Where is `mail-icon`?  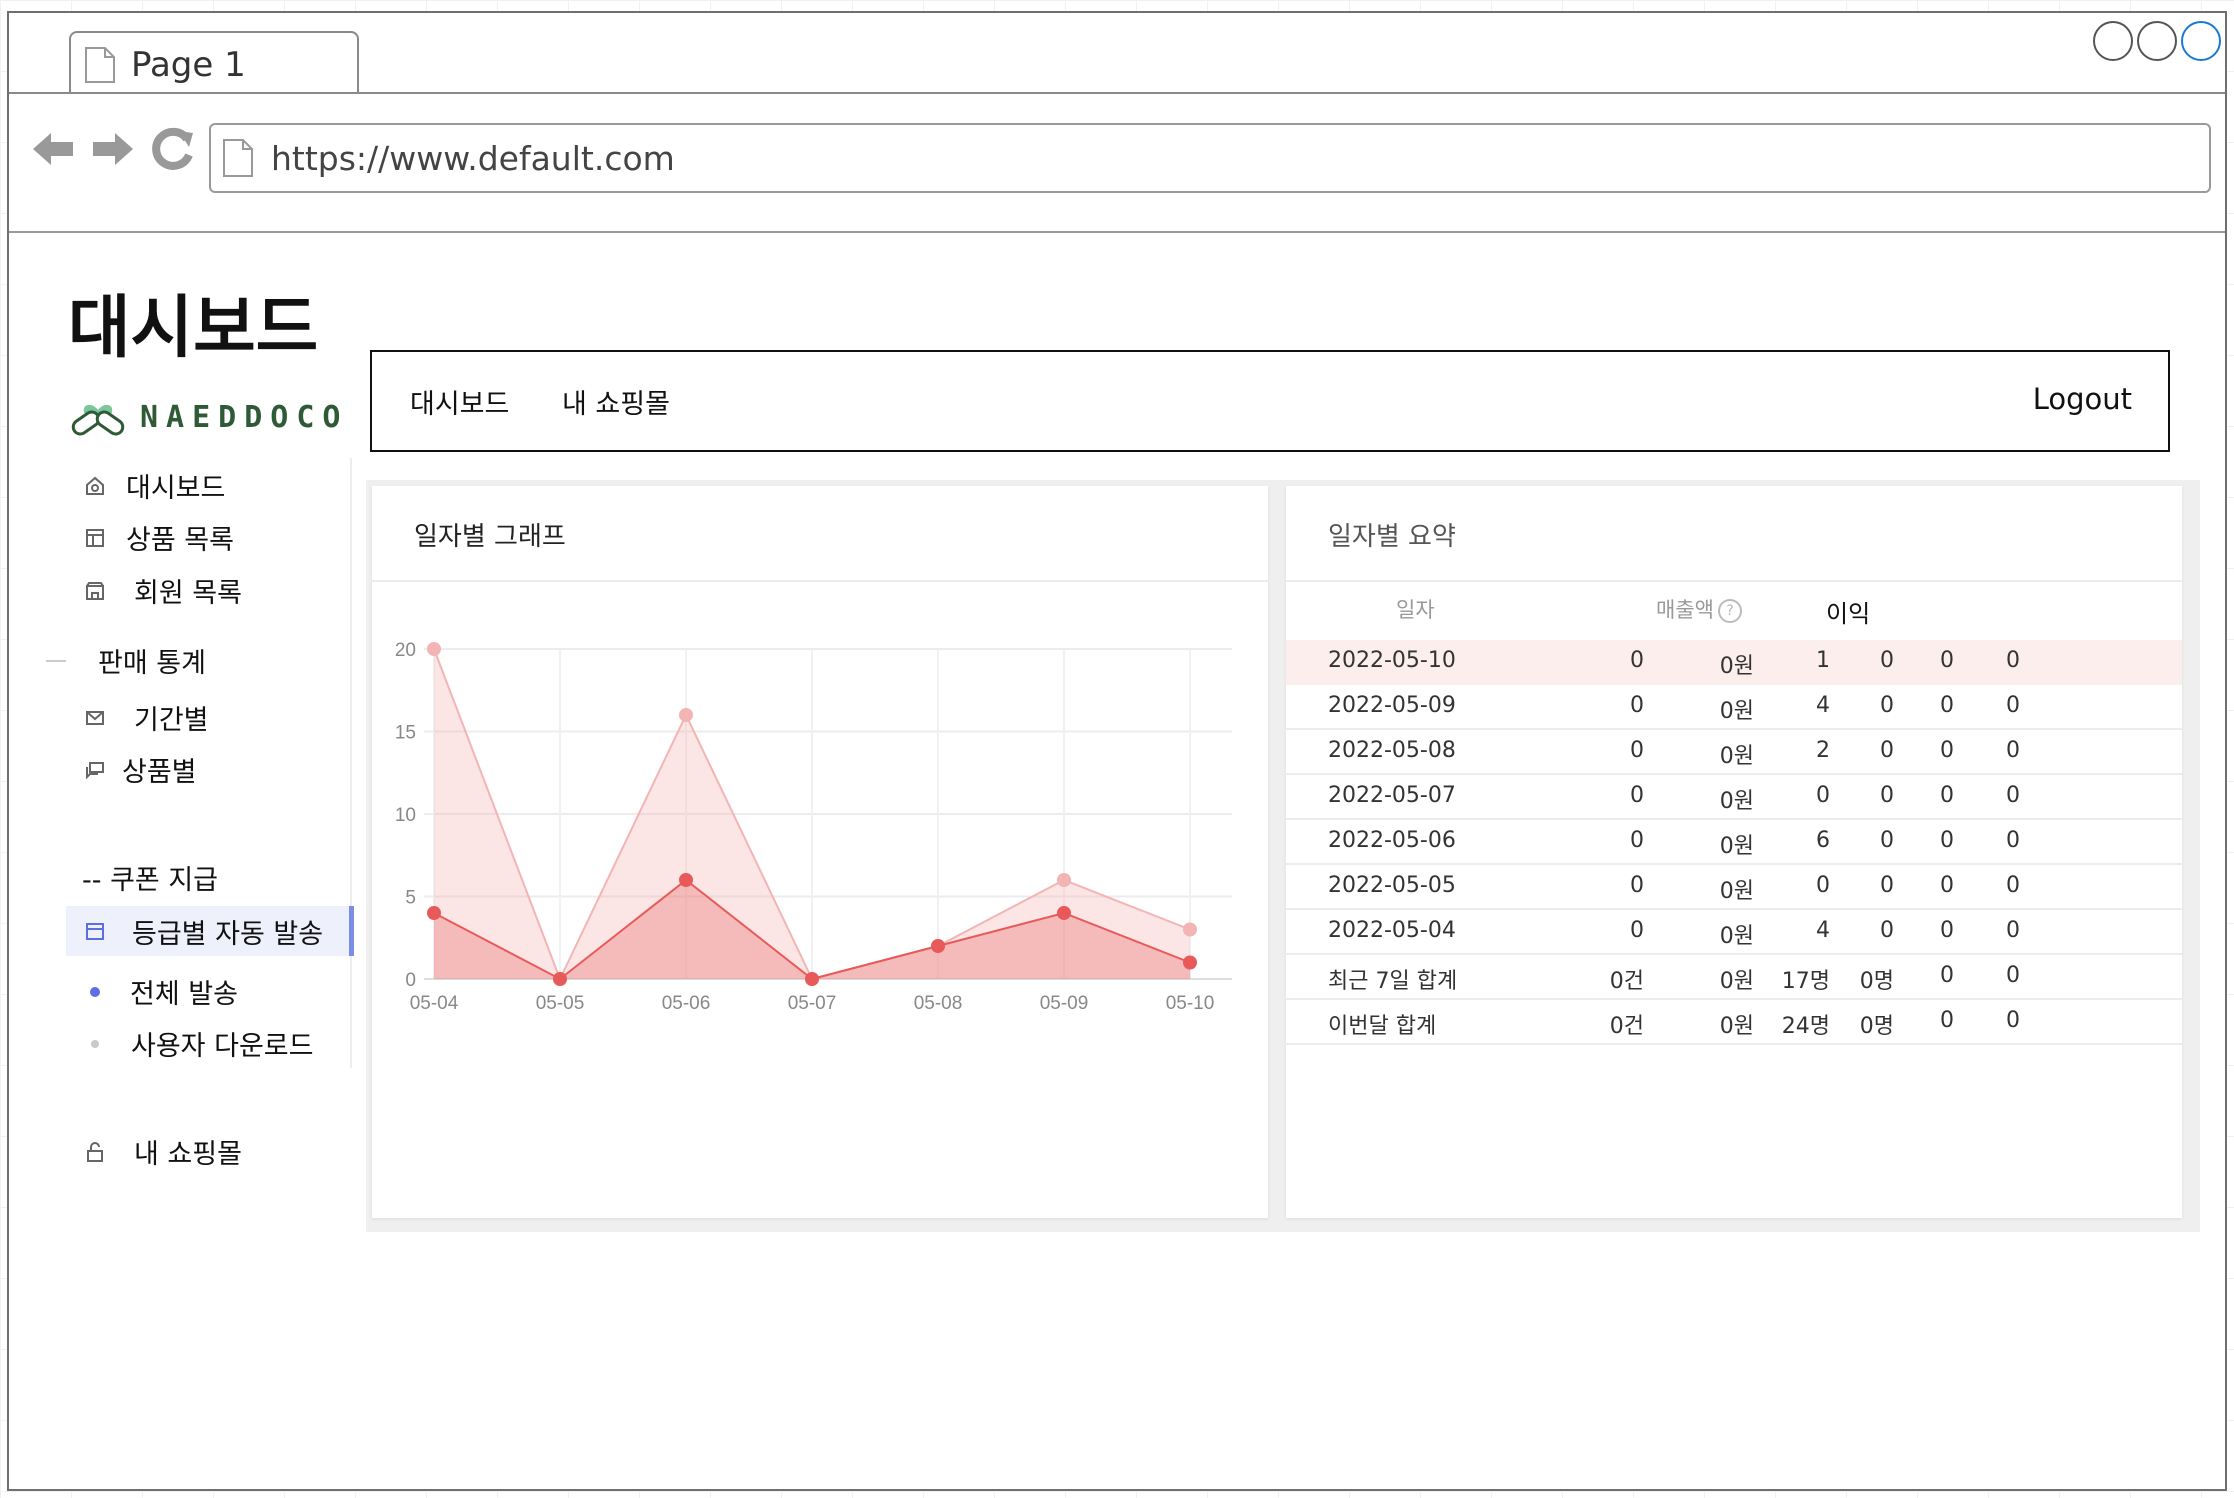 mail-icon is located at coordinates (95, 717).